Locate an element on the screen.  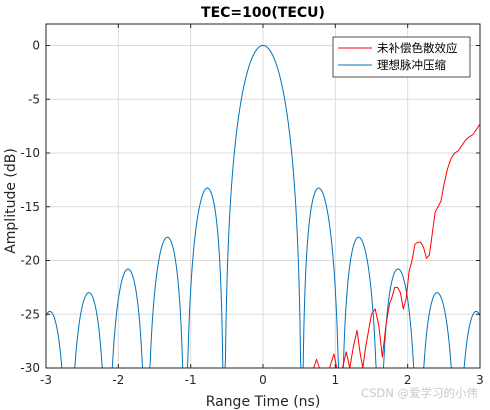
y-tick-label: -5 is located at coordinates (34, 99).